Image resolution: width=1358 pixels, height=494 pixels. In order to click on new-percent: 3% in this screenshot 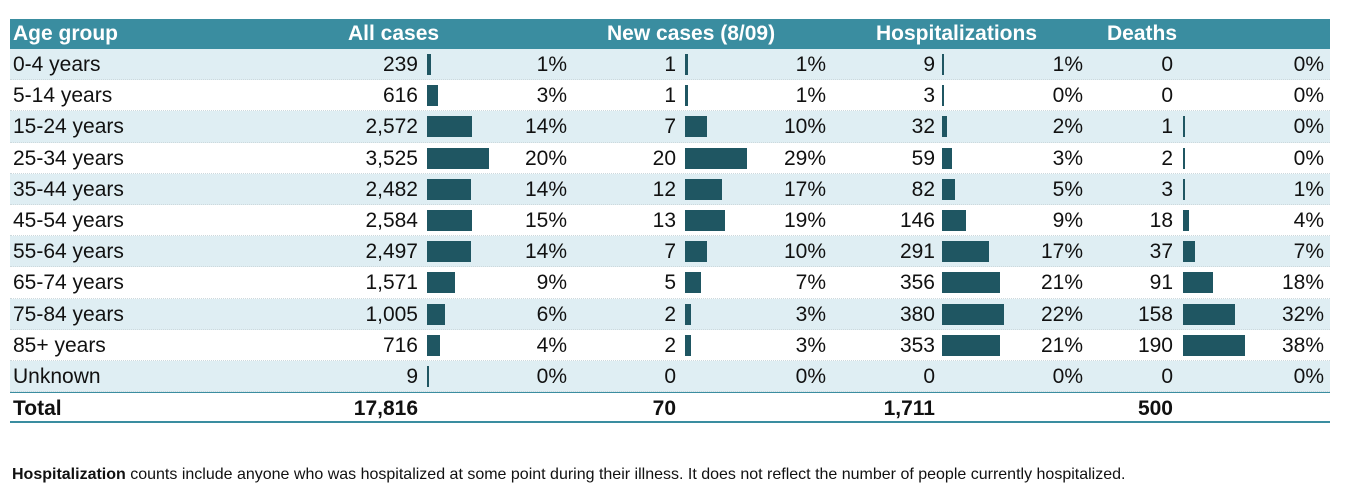, I will do `click(810, 345)`.